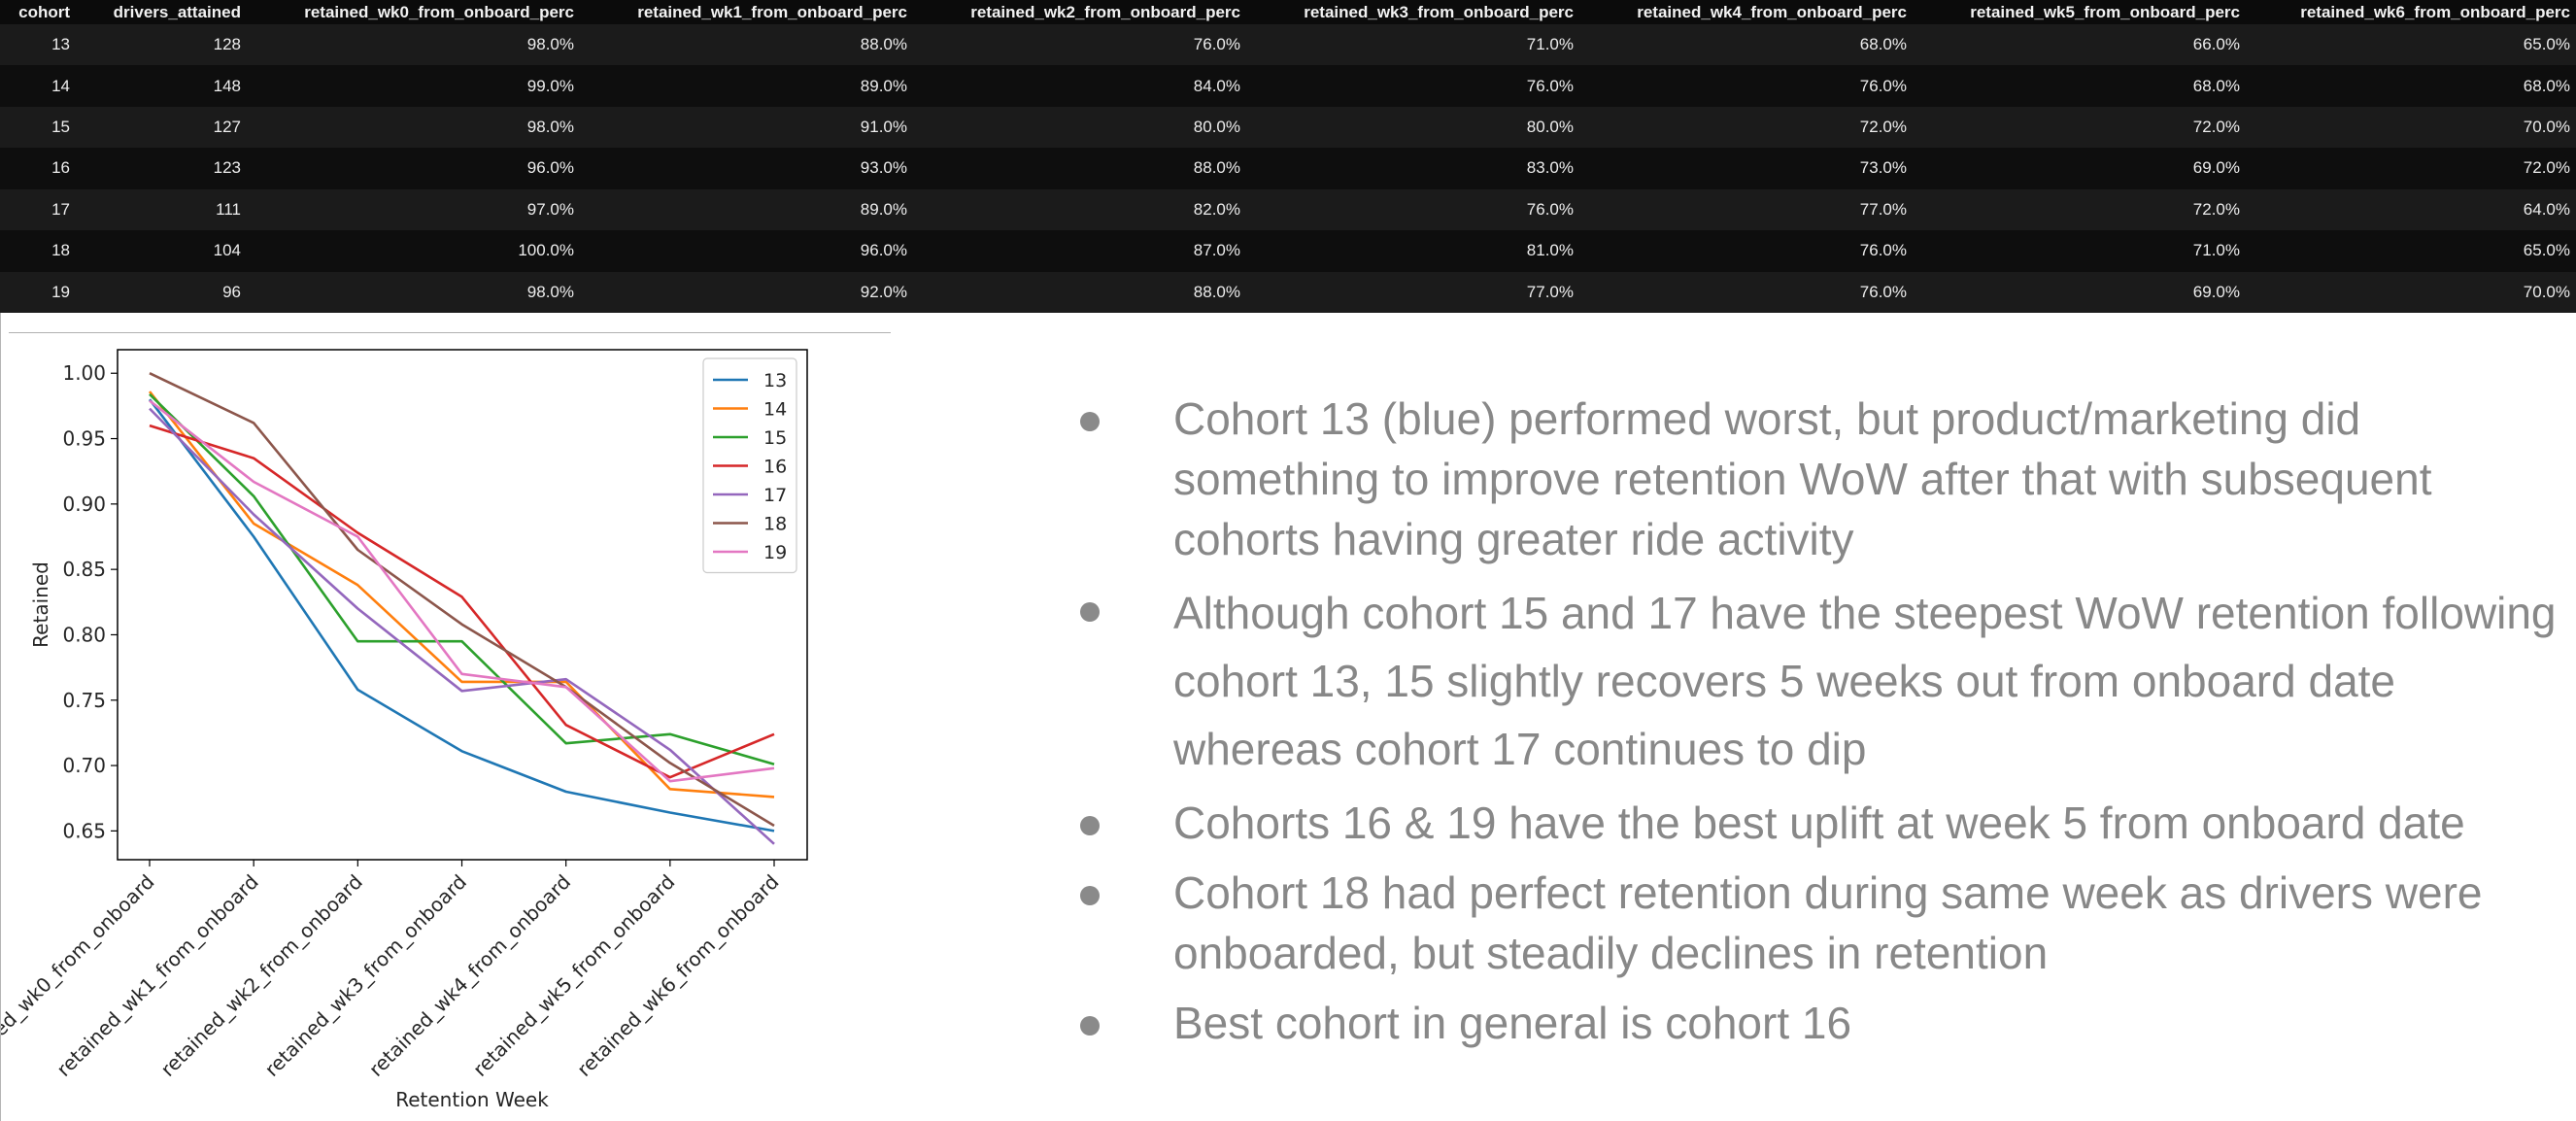 The height and width of the screenshot is (1121, 2576). What do you see at coordinates (1412, 128) in the screenshot?
I see `table-cell: 80.0%` at bounding box center [1412, 128].